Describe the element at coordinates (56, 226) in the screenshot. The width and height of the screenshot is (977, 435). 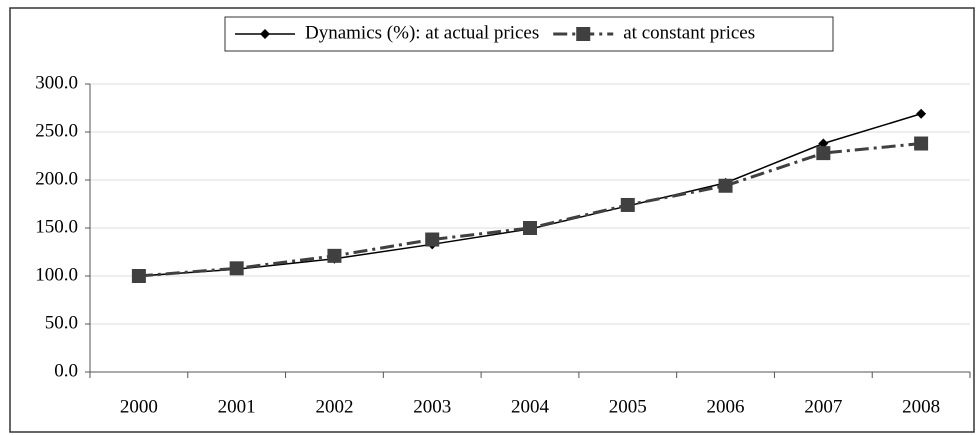
I see `y-tick-label: 150.0` at that location.